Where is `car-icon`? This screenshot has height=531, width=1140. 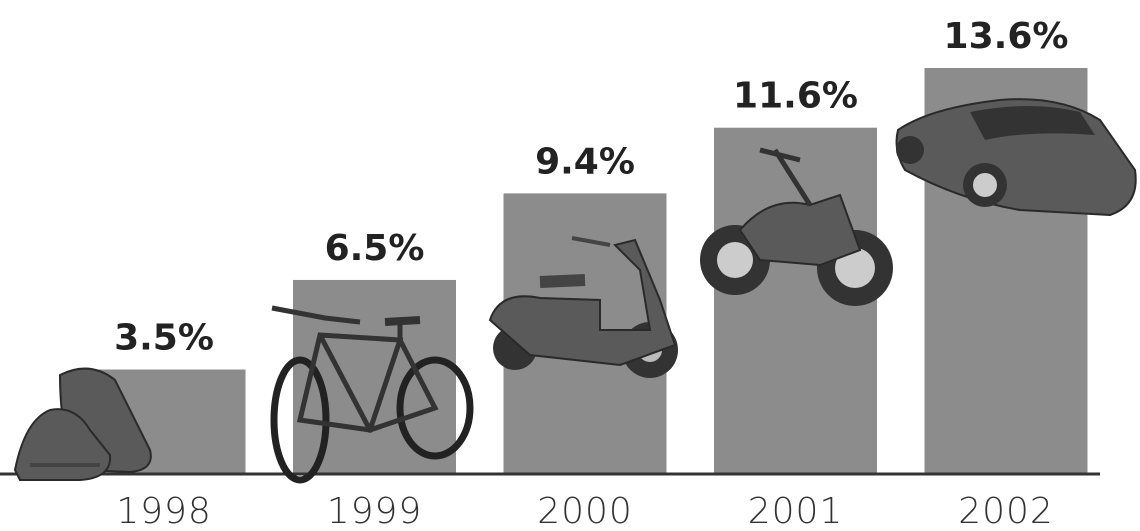
car-icon is located at coordinates (1016, 157).